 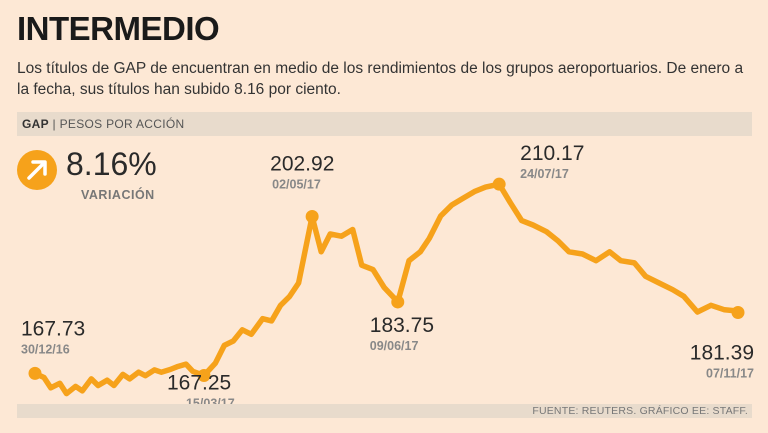 I want to click on data-label-date: 02/05/17, so click(x=296, y=184).